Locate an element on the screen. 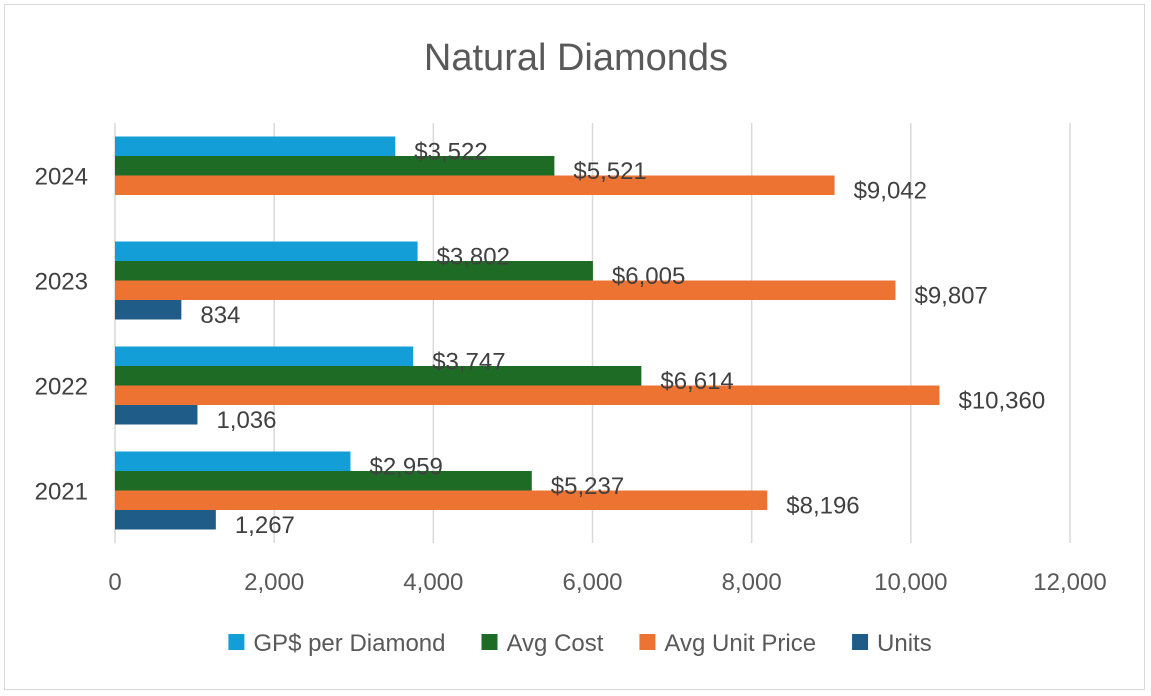 This screenshot has width=1151, height=696. legend-swatch-units is located at coordinates (860, 642).